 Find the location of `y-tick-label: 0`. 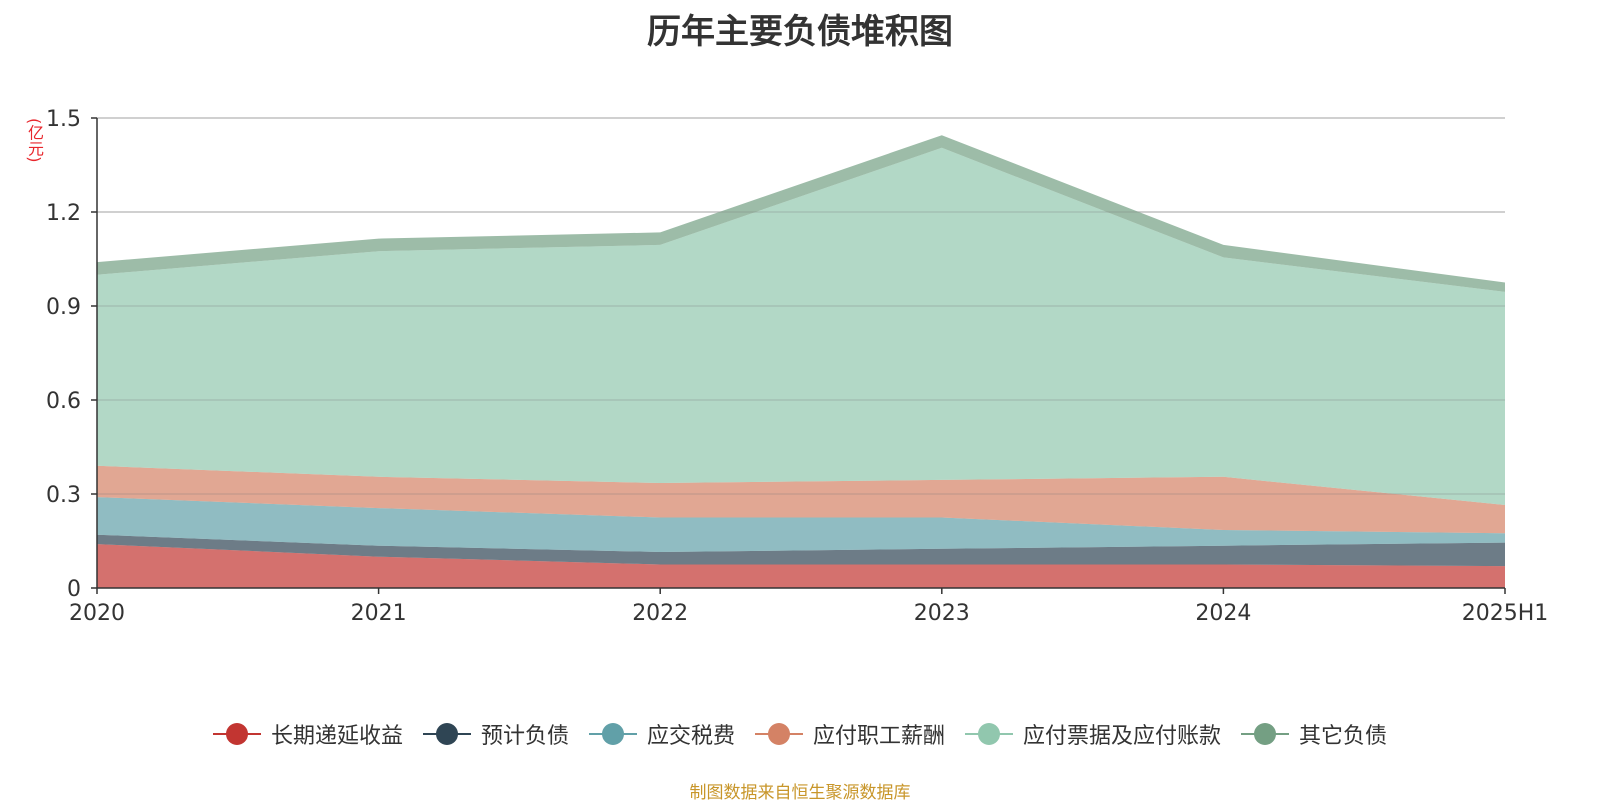

y-tick-label: 0 is located at coordinates (74, 589).